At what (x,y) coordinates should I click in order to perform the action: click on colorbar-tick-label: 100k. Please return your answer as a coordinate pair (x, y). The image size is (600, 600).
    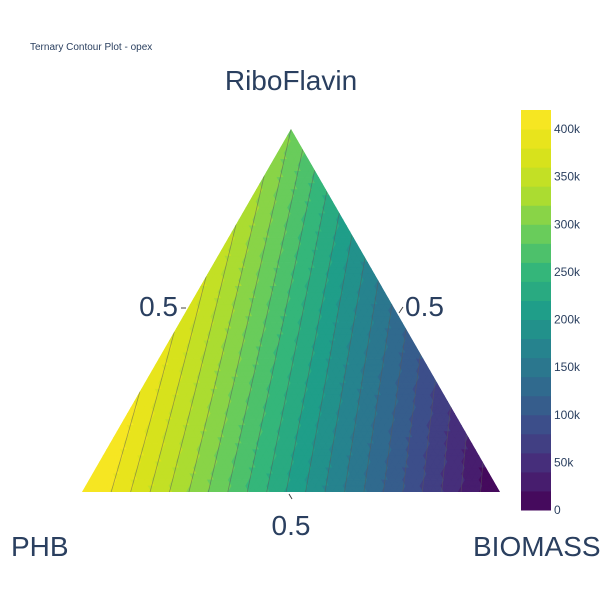
    Looking at the image, I should click on (567, 415).